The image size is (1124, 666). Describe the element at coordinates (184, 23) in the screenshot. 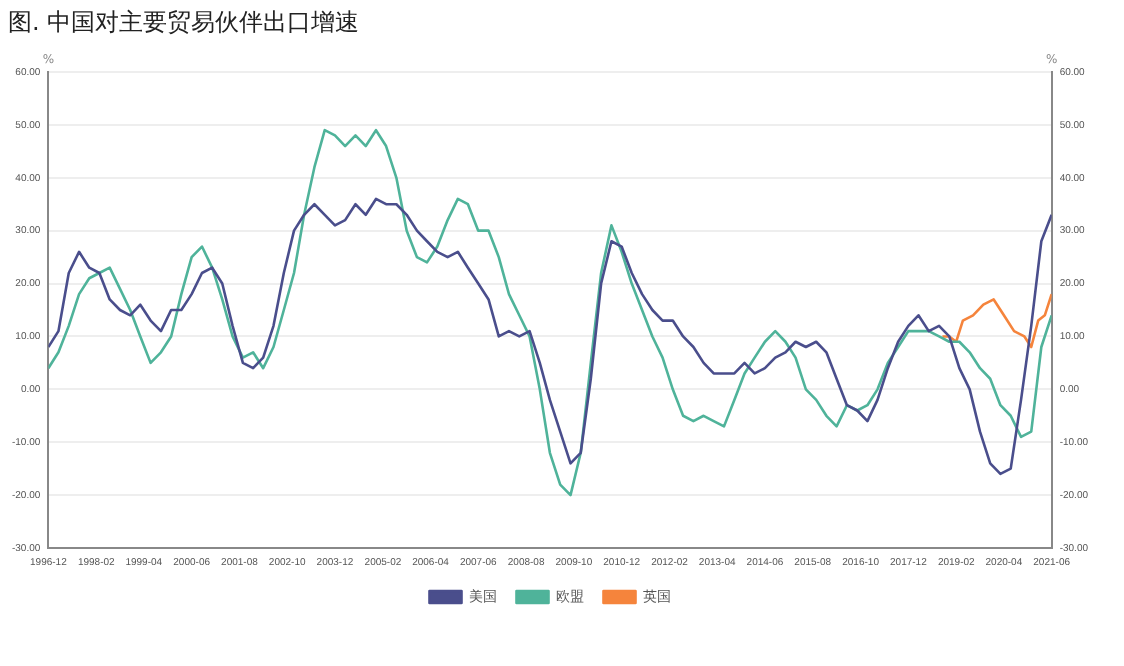

I see `chart-title: 图. 中国对主要贸易伙伴出口增速` at that location.